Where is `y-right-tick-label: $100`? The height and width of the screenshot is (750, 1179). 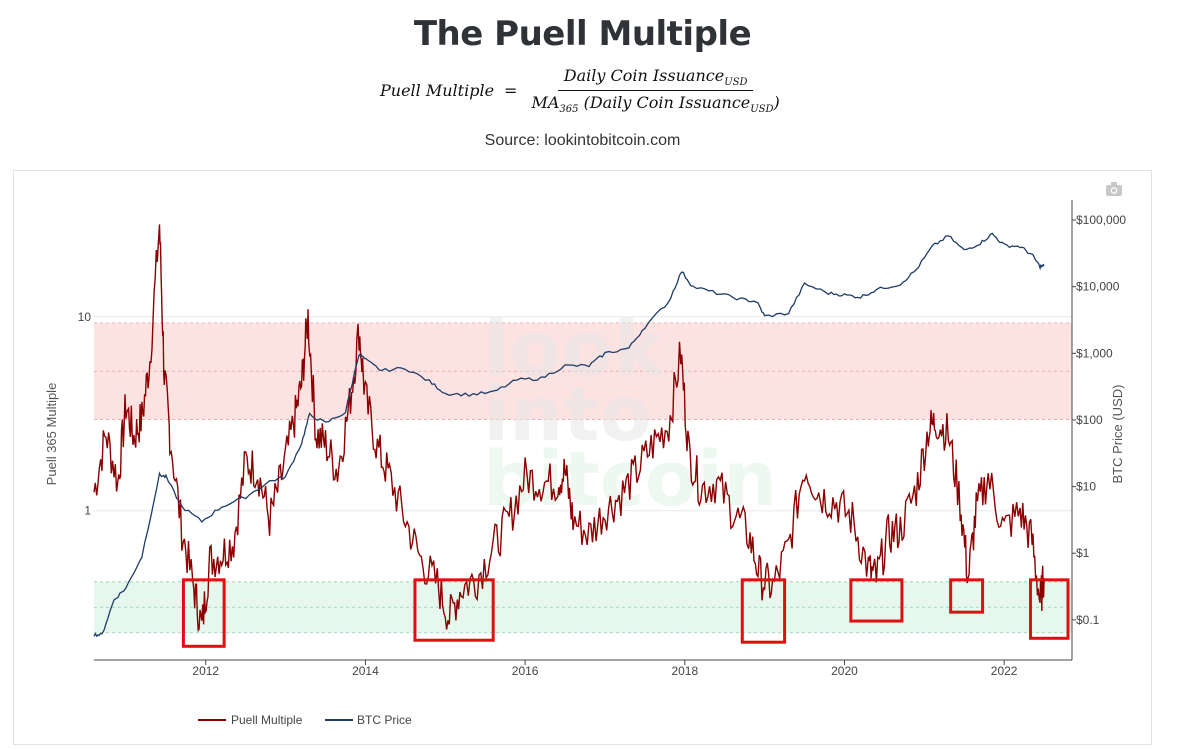
y-right-tick-label: $100 is located at coordinates (1089, 420).